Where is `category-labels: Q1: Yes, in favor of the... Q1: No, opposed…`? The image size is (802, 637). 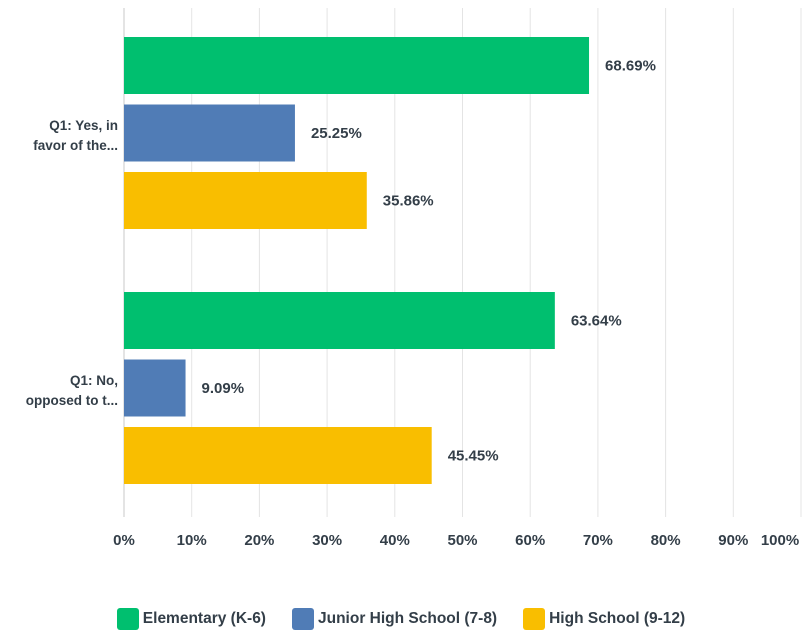 category-labels: Q1: Yes, in favor of the... Q1: No, opposed… is located at coordinates (72, 263).